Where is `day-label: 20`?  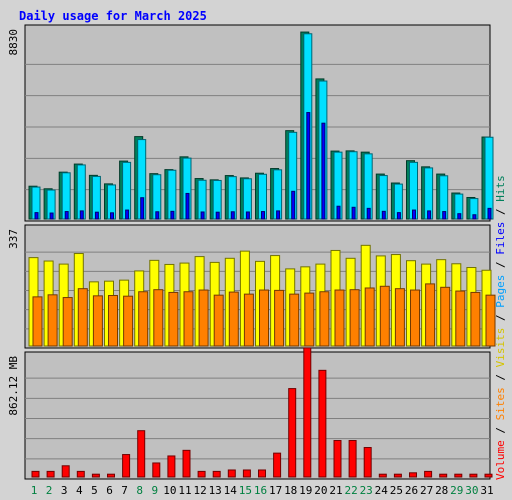 day-label: 20 is located at coordinates (320, 490).